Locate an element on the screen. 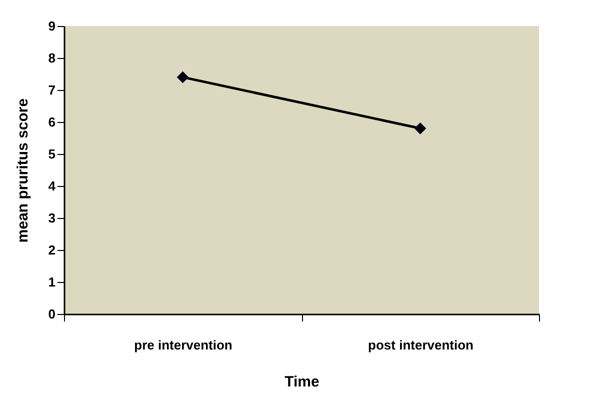 The image size is (610, 419). y-tick-label: 7 is located at coordinates (52, 90).